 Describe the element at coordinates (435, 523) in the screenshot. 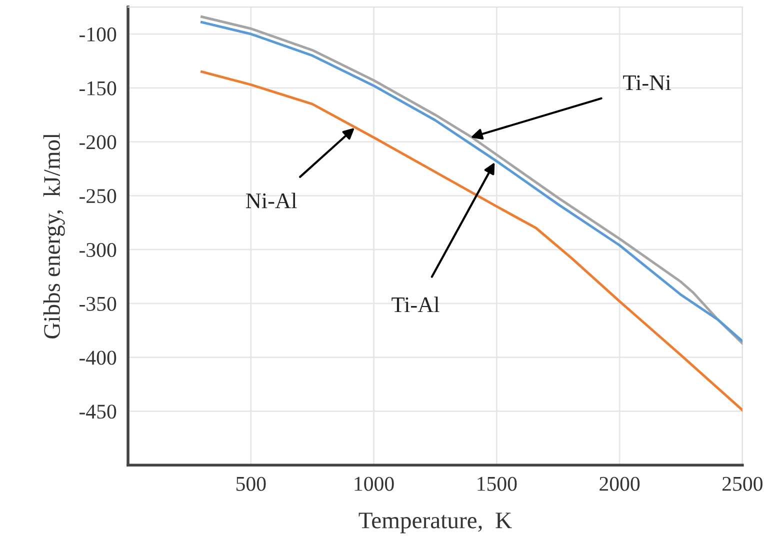

I see `x-axis-title: Temperature, K` at that location.